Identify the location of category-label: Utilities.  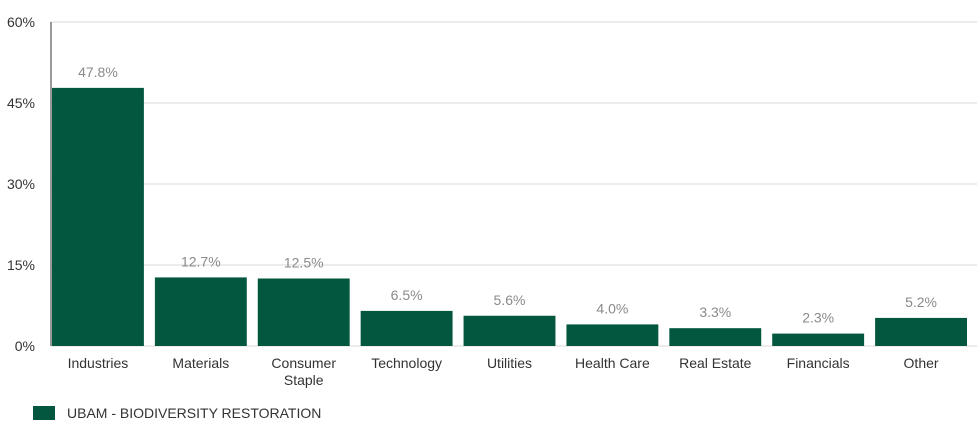
(509, 363).